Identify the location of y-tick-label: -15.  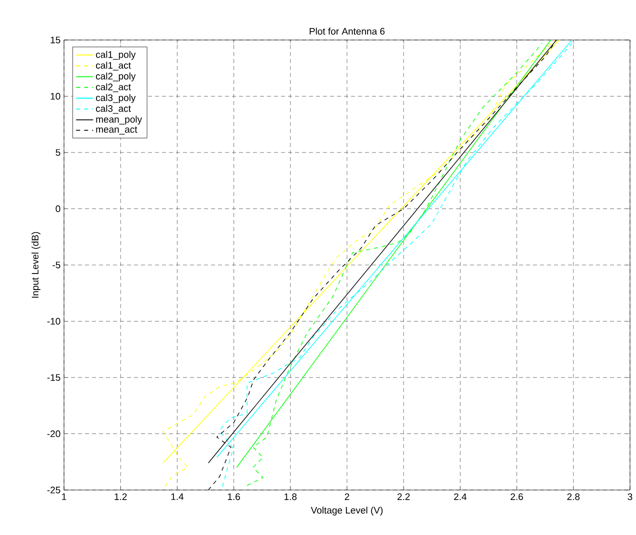
(53, 377).